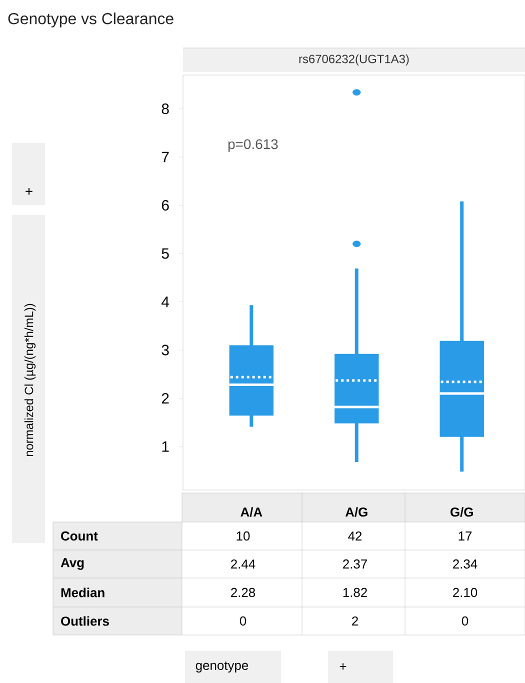  What do you see at coordinates (165, 350) in the screenshot?
I see `y-tick-label: 3` at bounding box center [165, 350].